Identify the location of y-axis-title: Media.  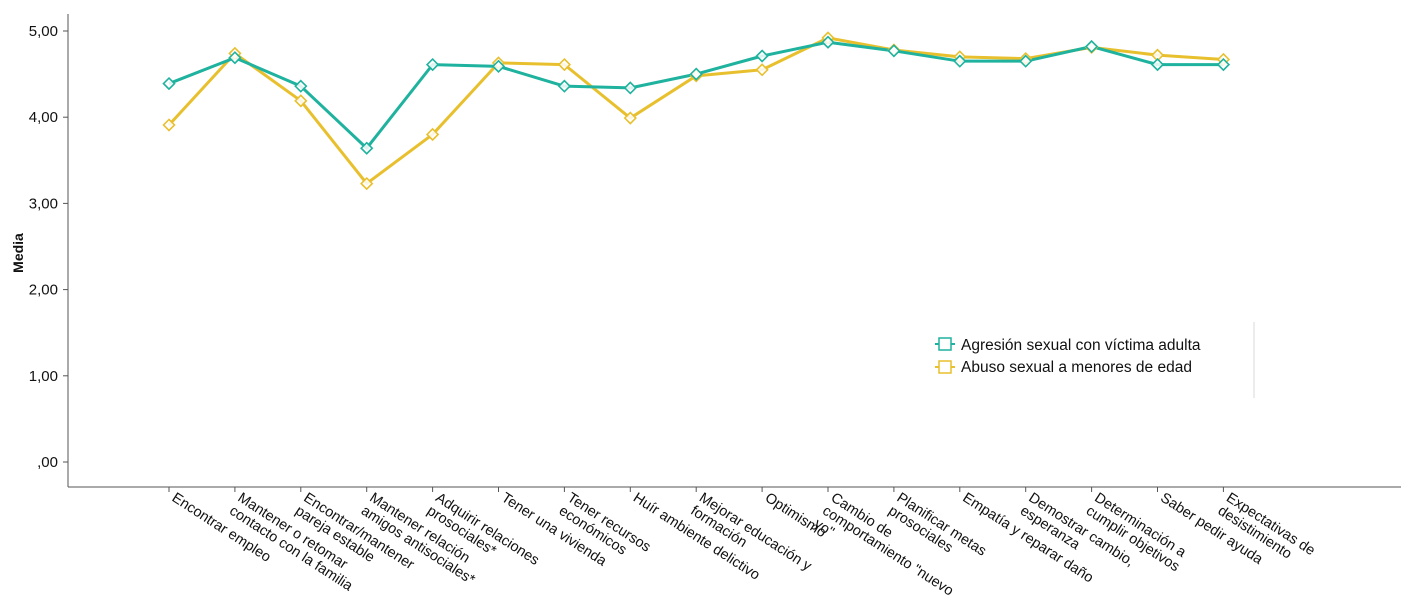
(18, 253).